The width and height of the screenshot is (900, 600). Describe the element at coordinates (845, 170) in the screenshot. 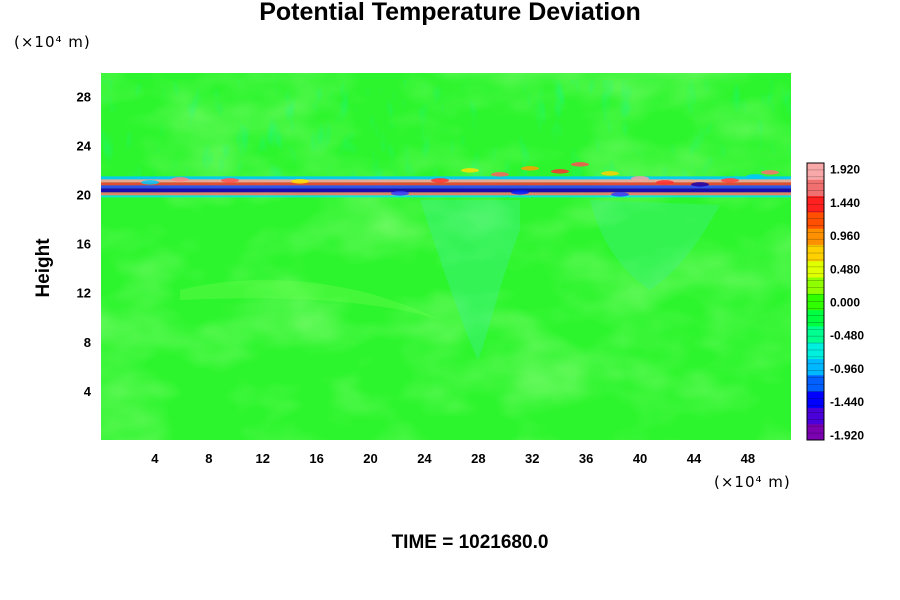

I see `colorbar-tick-label: 1.920` at that location.